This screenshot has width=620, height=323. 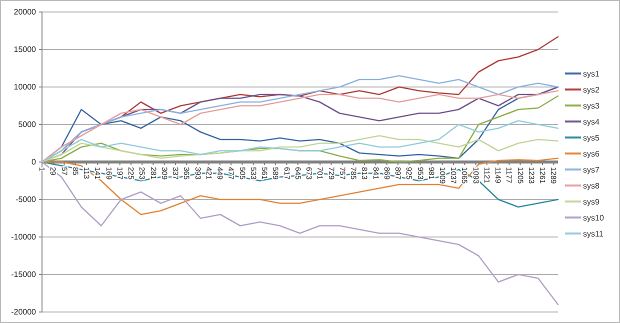 I want to click on legend-label: sys8, so click(x=591, y=185).